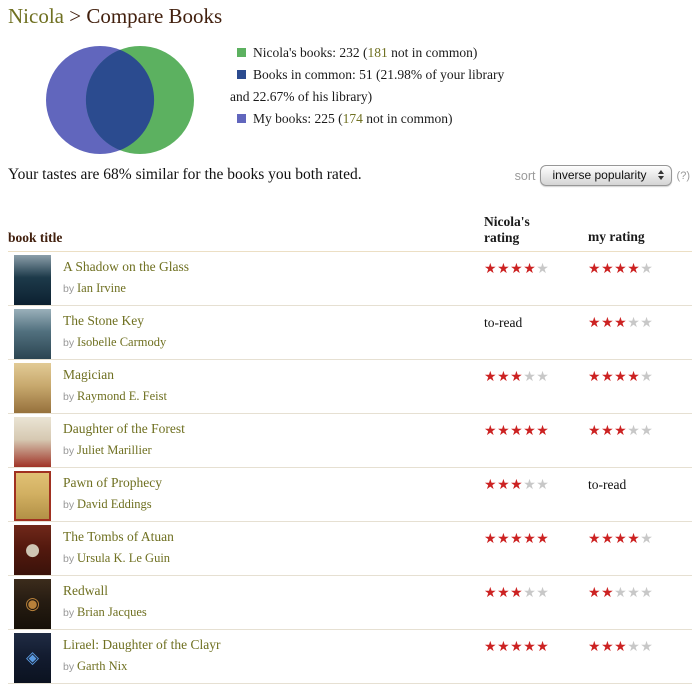 This screenshot has width=700, height=684. What do you see at coordinates (407, 118) in the screenshot?
I see `legend-text: not in common)` at bounding box center [407, 118].